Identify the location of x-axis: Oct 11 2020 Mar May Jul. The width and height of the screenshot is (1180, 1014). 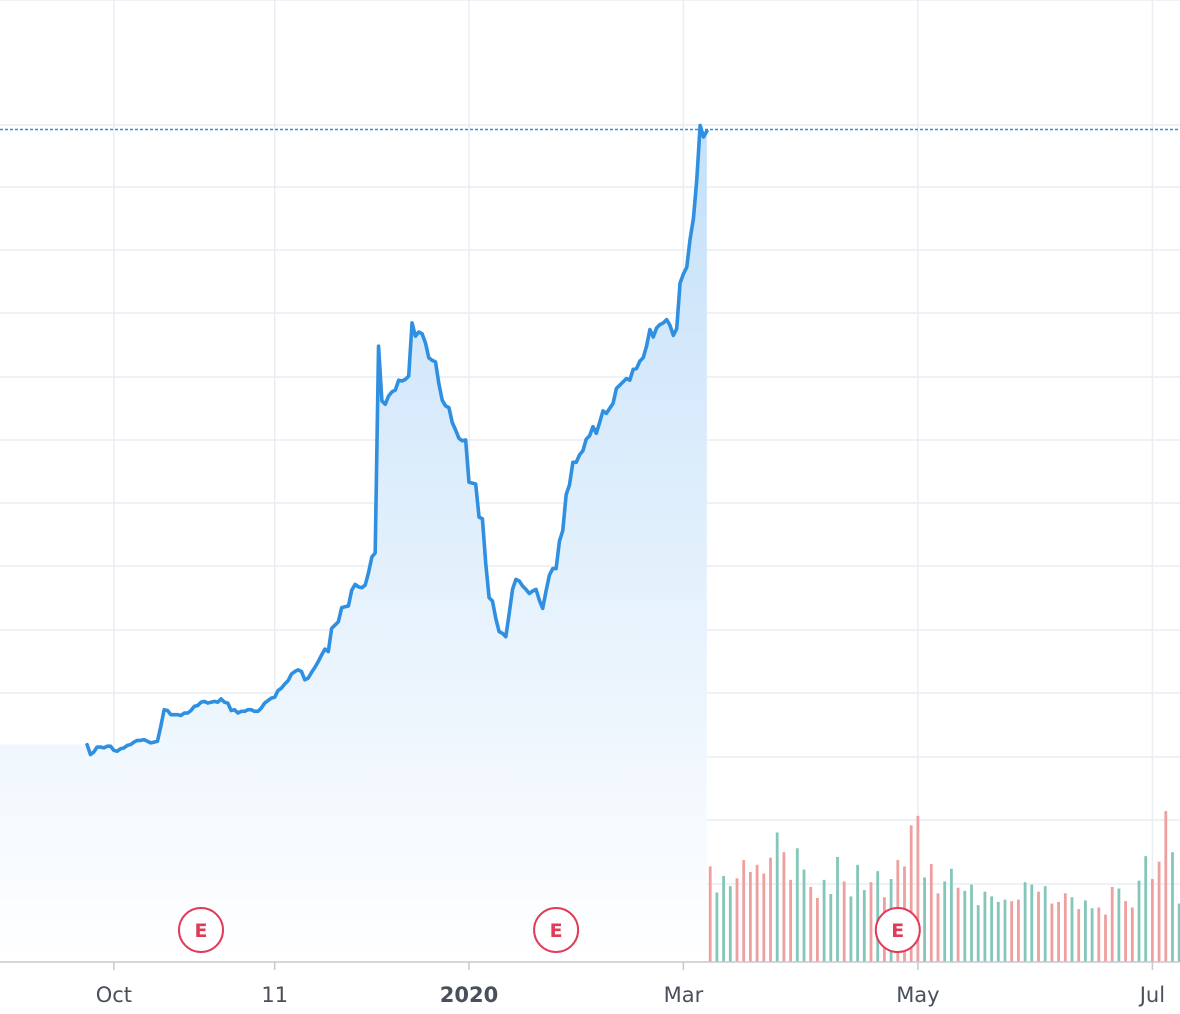
(590, 984).